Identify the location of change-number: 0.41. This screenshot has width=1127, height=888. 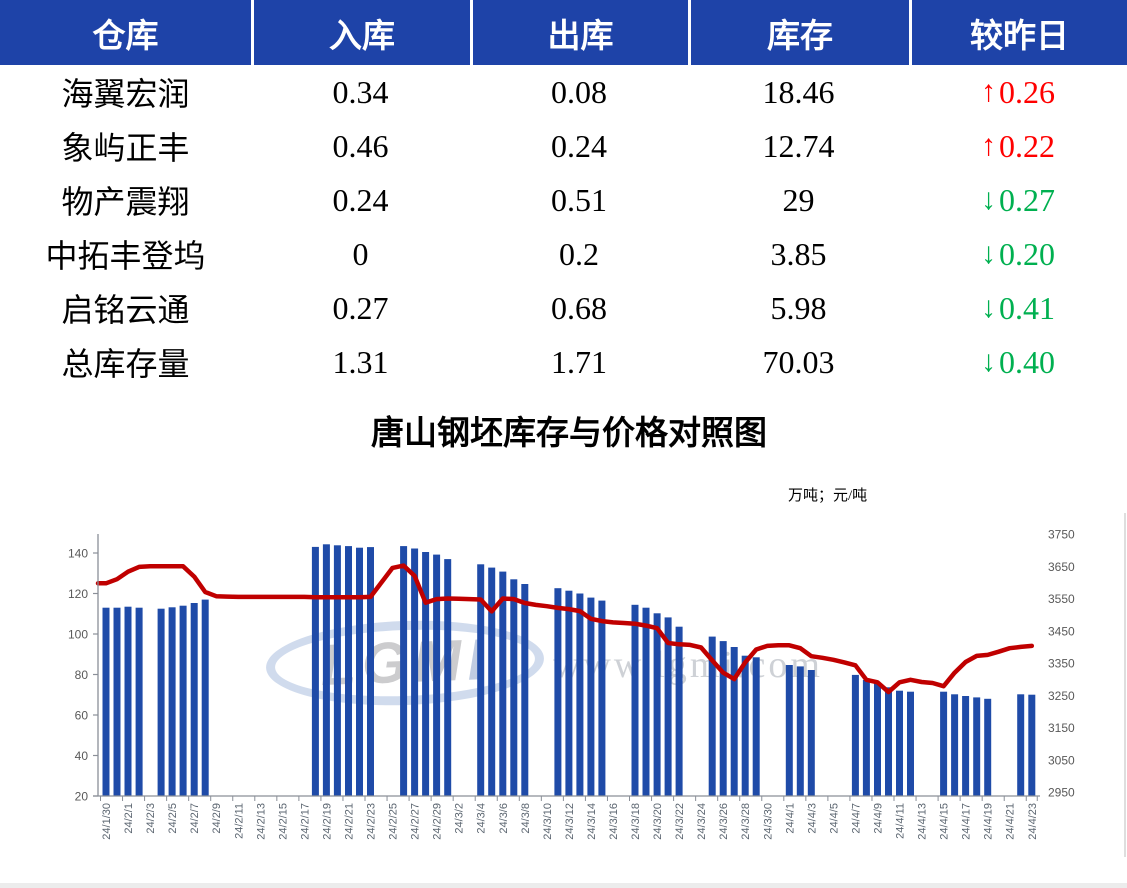
(1027, 307).